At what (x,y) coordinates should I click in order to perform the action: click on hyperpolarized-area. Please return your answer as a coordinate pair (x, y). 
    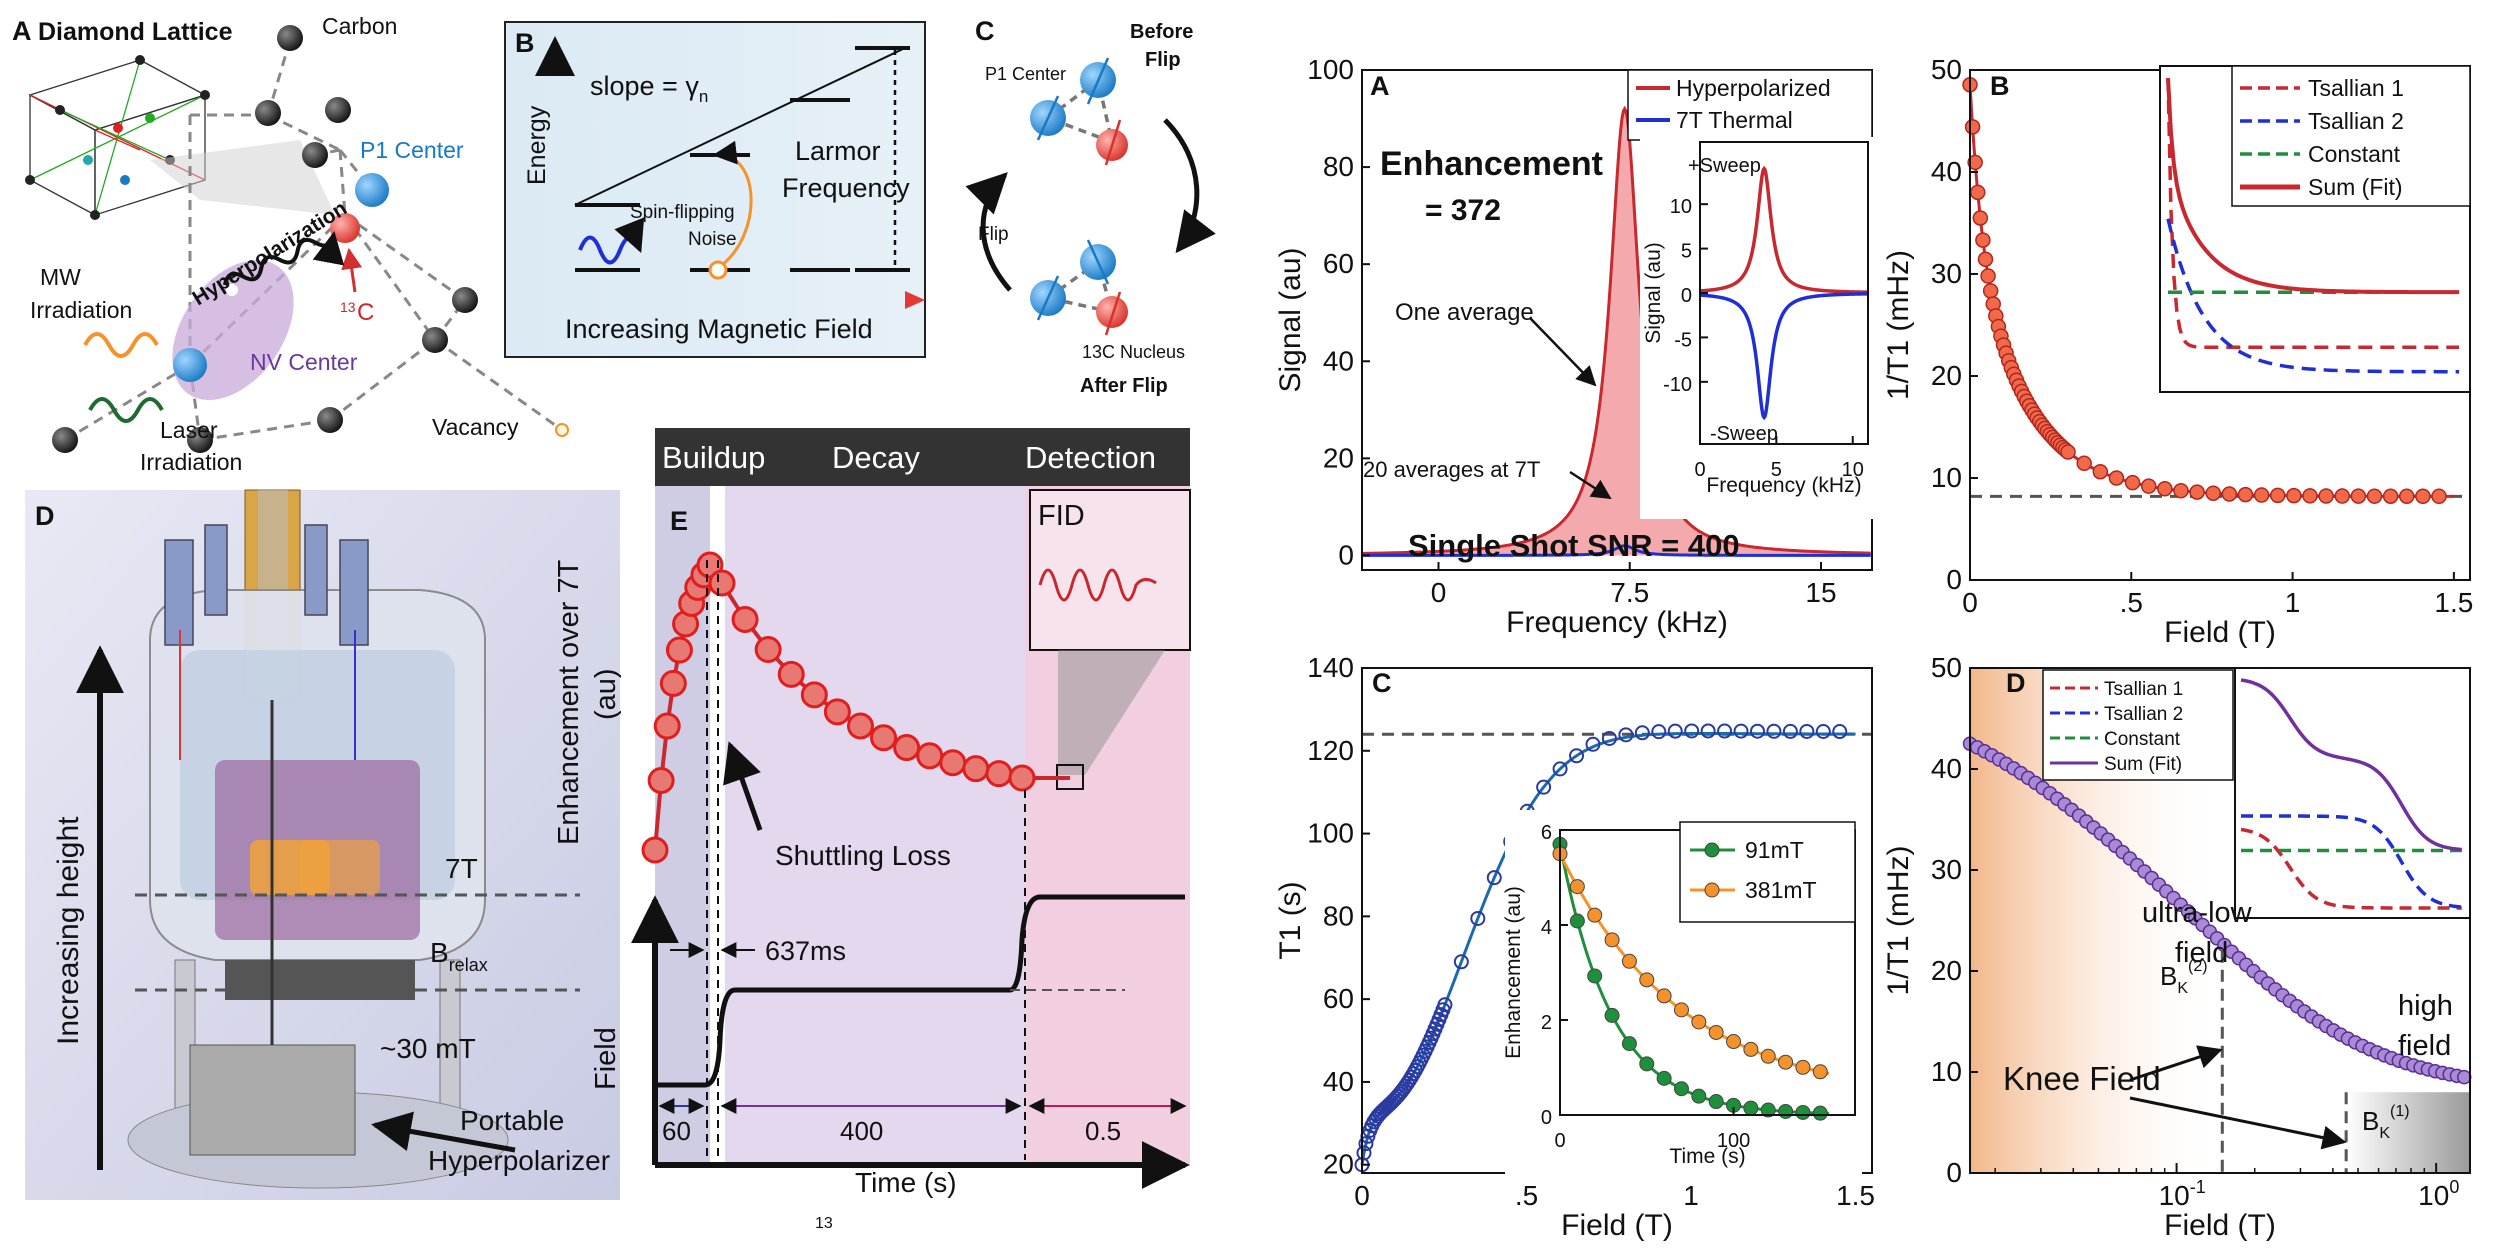
    Looking at the image, I should click on (1617, 332).